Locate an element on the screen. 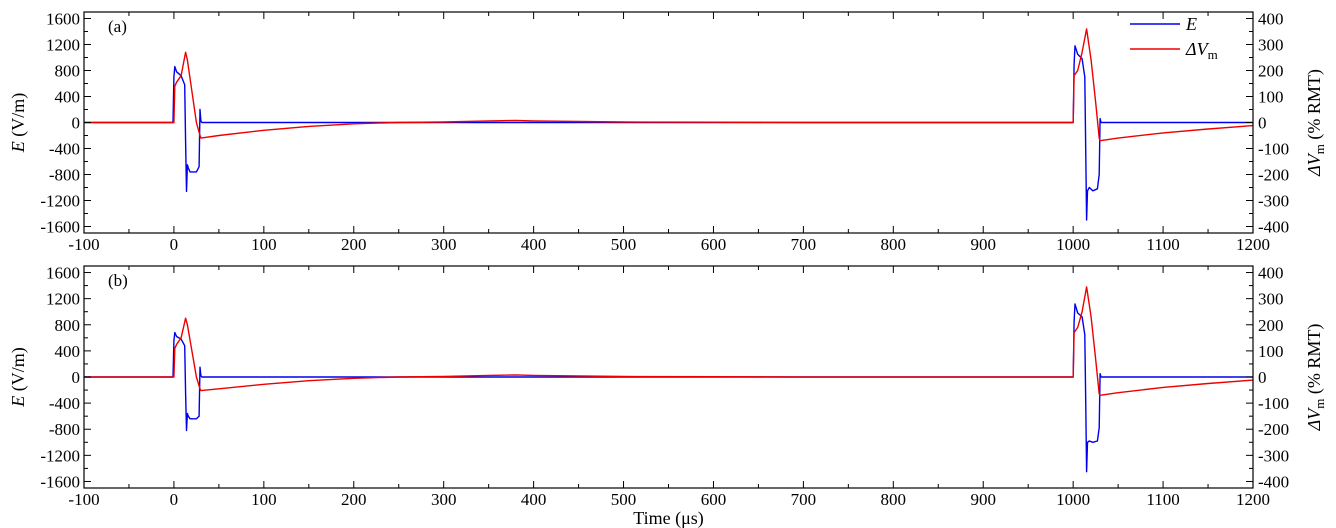 The height and width of the screenshot is (528, 1336). x-axis-label: Time (μs) is located at coordinates (668, 518).